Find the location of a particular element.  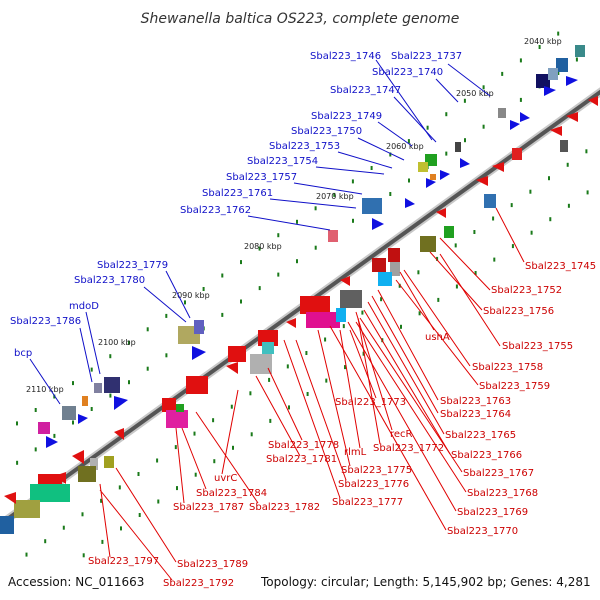

gene-label: Sbal223_1797 is located at coordinates (123, 561).